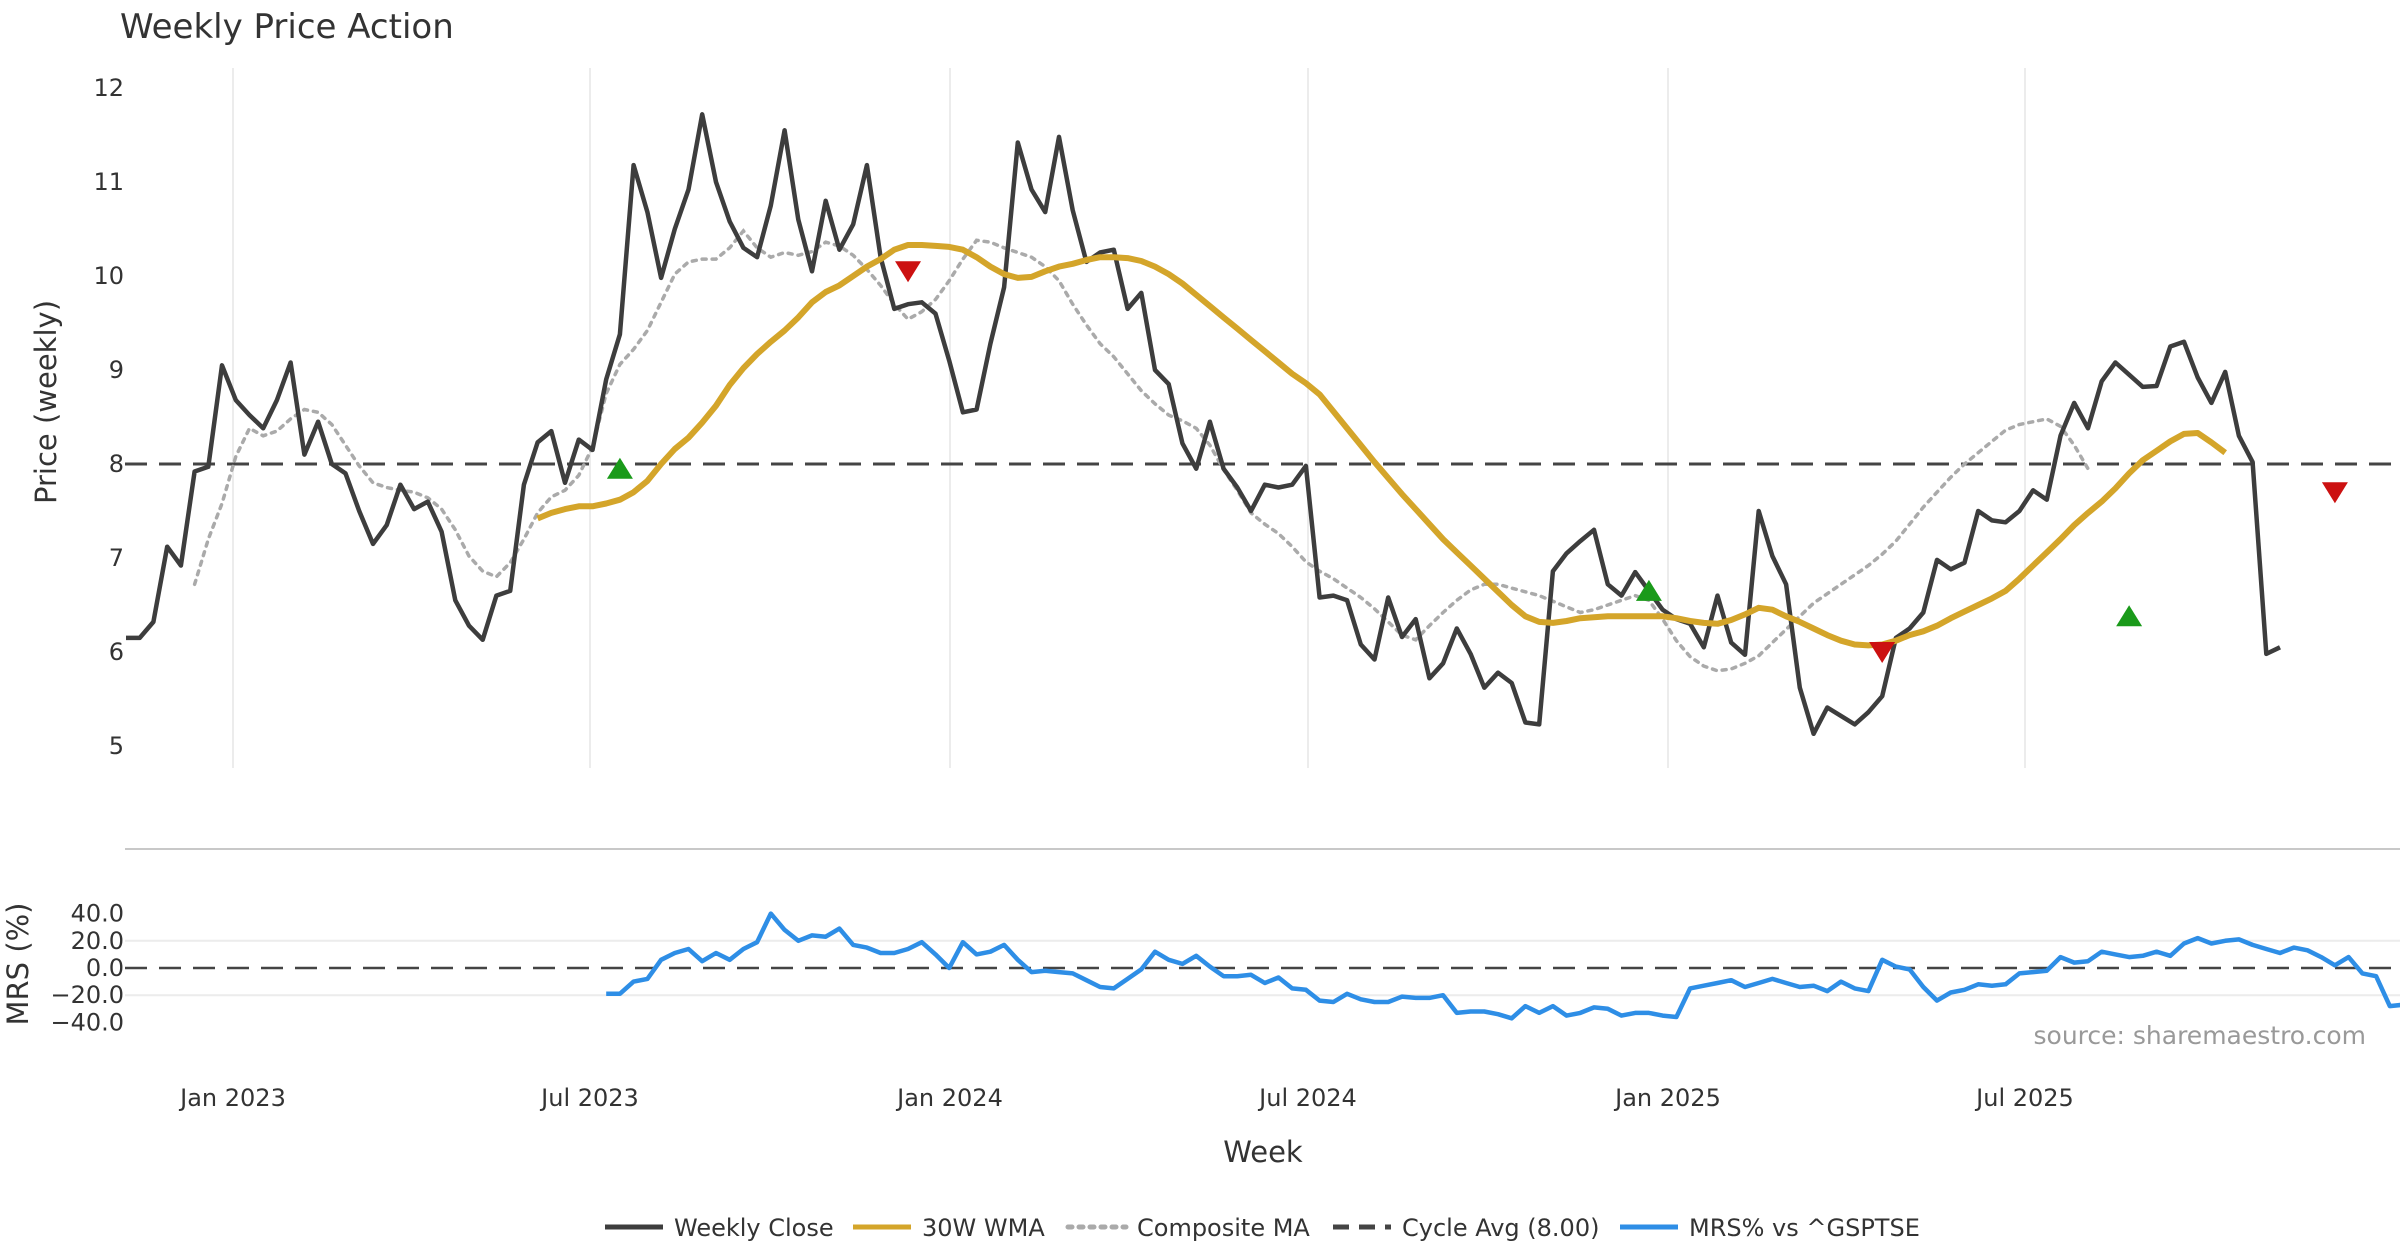  Describe the element at coordinates (287, 27) in the screenshot. I see `chart-title: Weekly Price Action` at that location.